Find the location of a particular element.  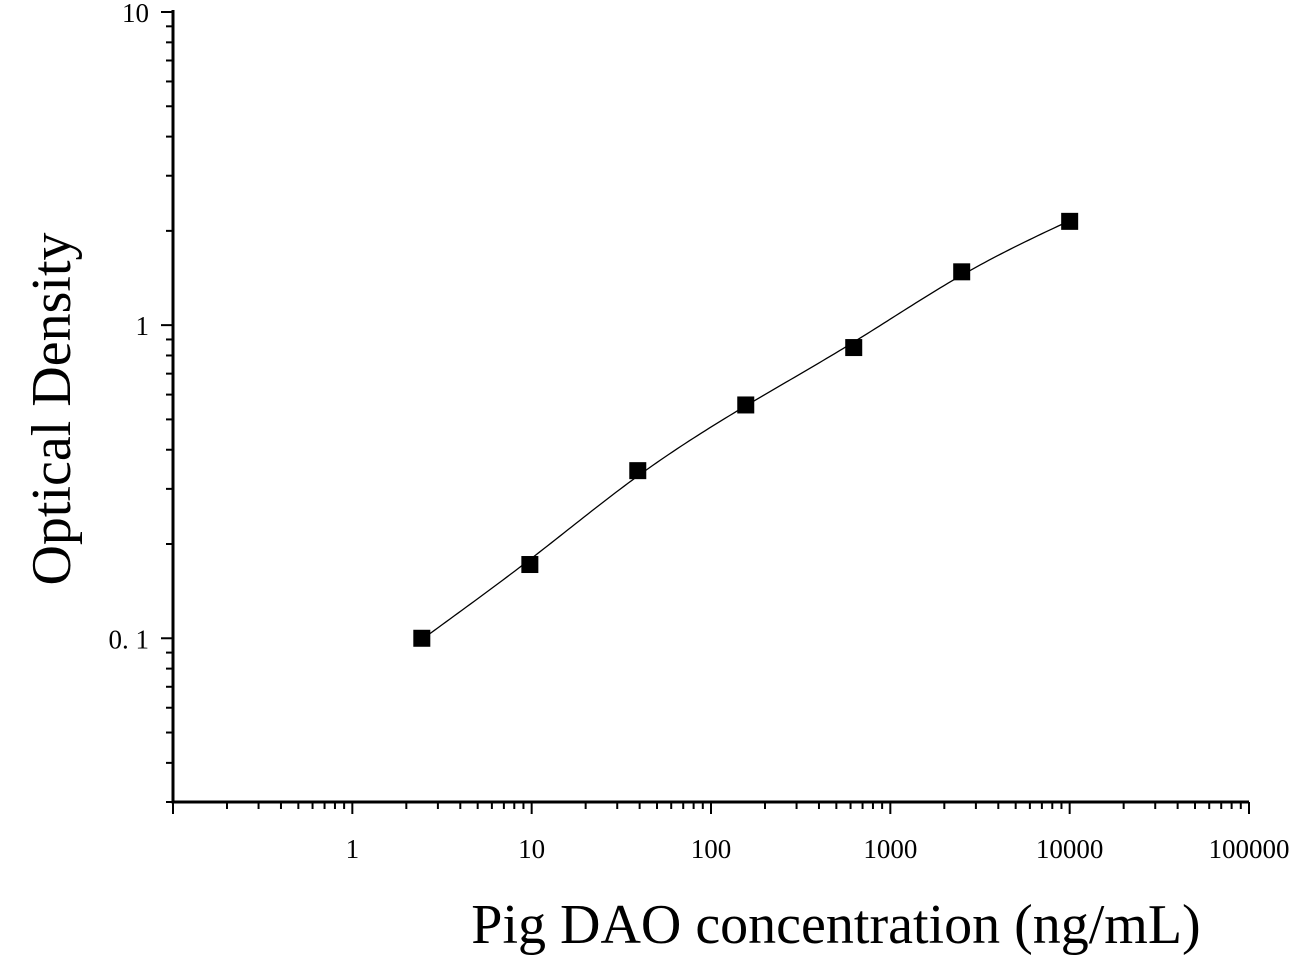

x-tick-label: 1000 is located at coordinates (890, 849).